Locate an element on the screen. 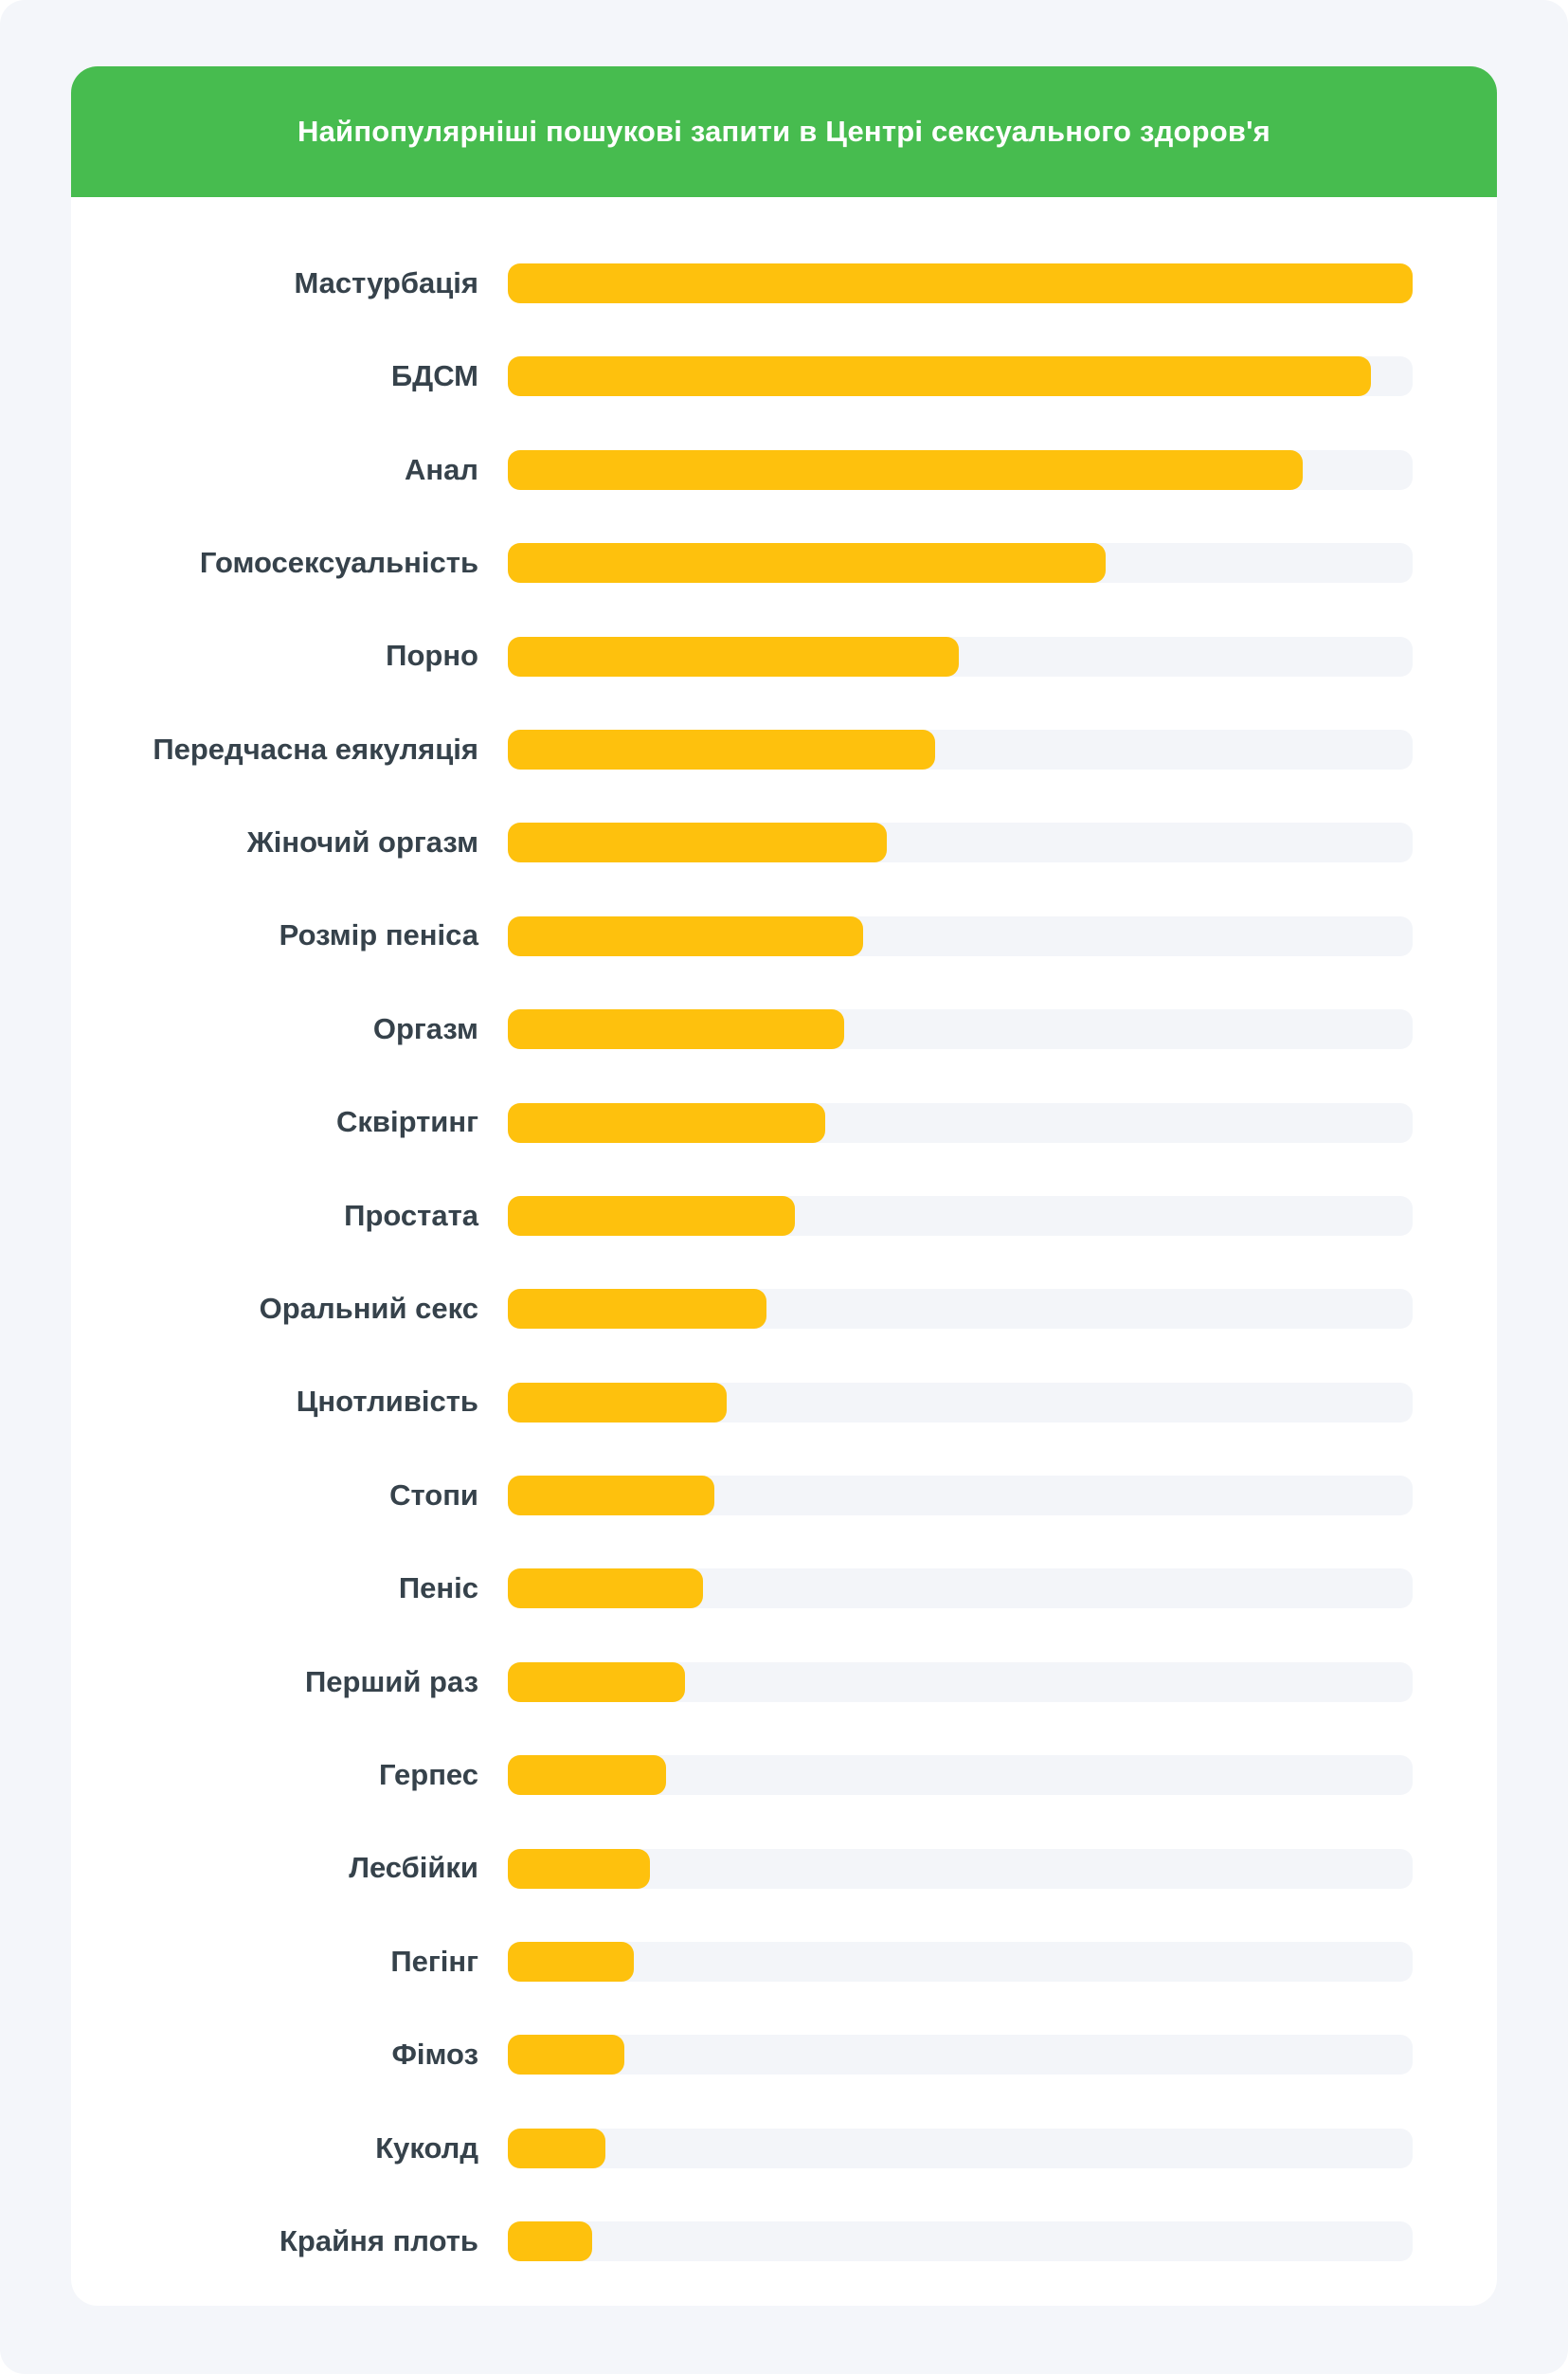  bar-label: Сквіртинг is located at coordinates (407, 1122).